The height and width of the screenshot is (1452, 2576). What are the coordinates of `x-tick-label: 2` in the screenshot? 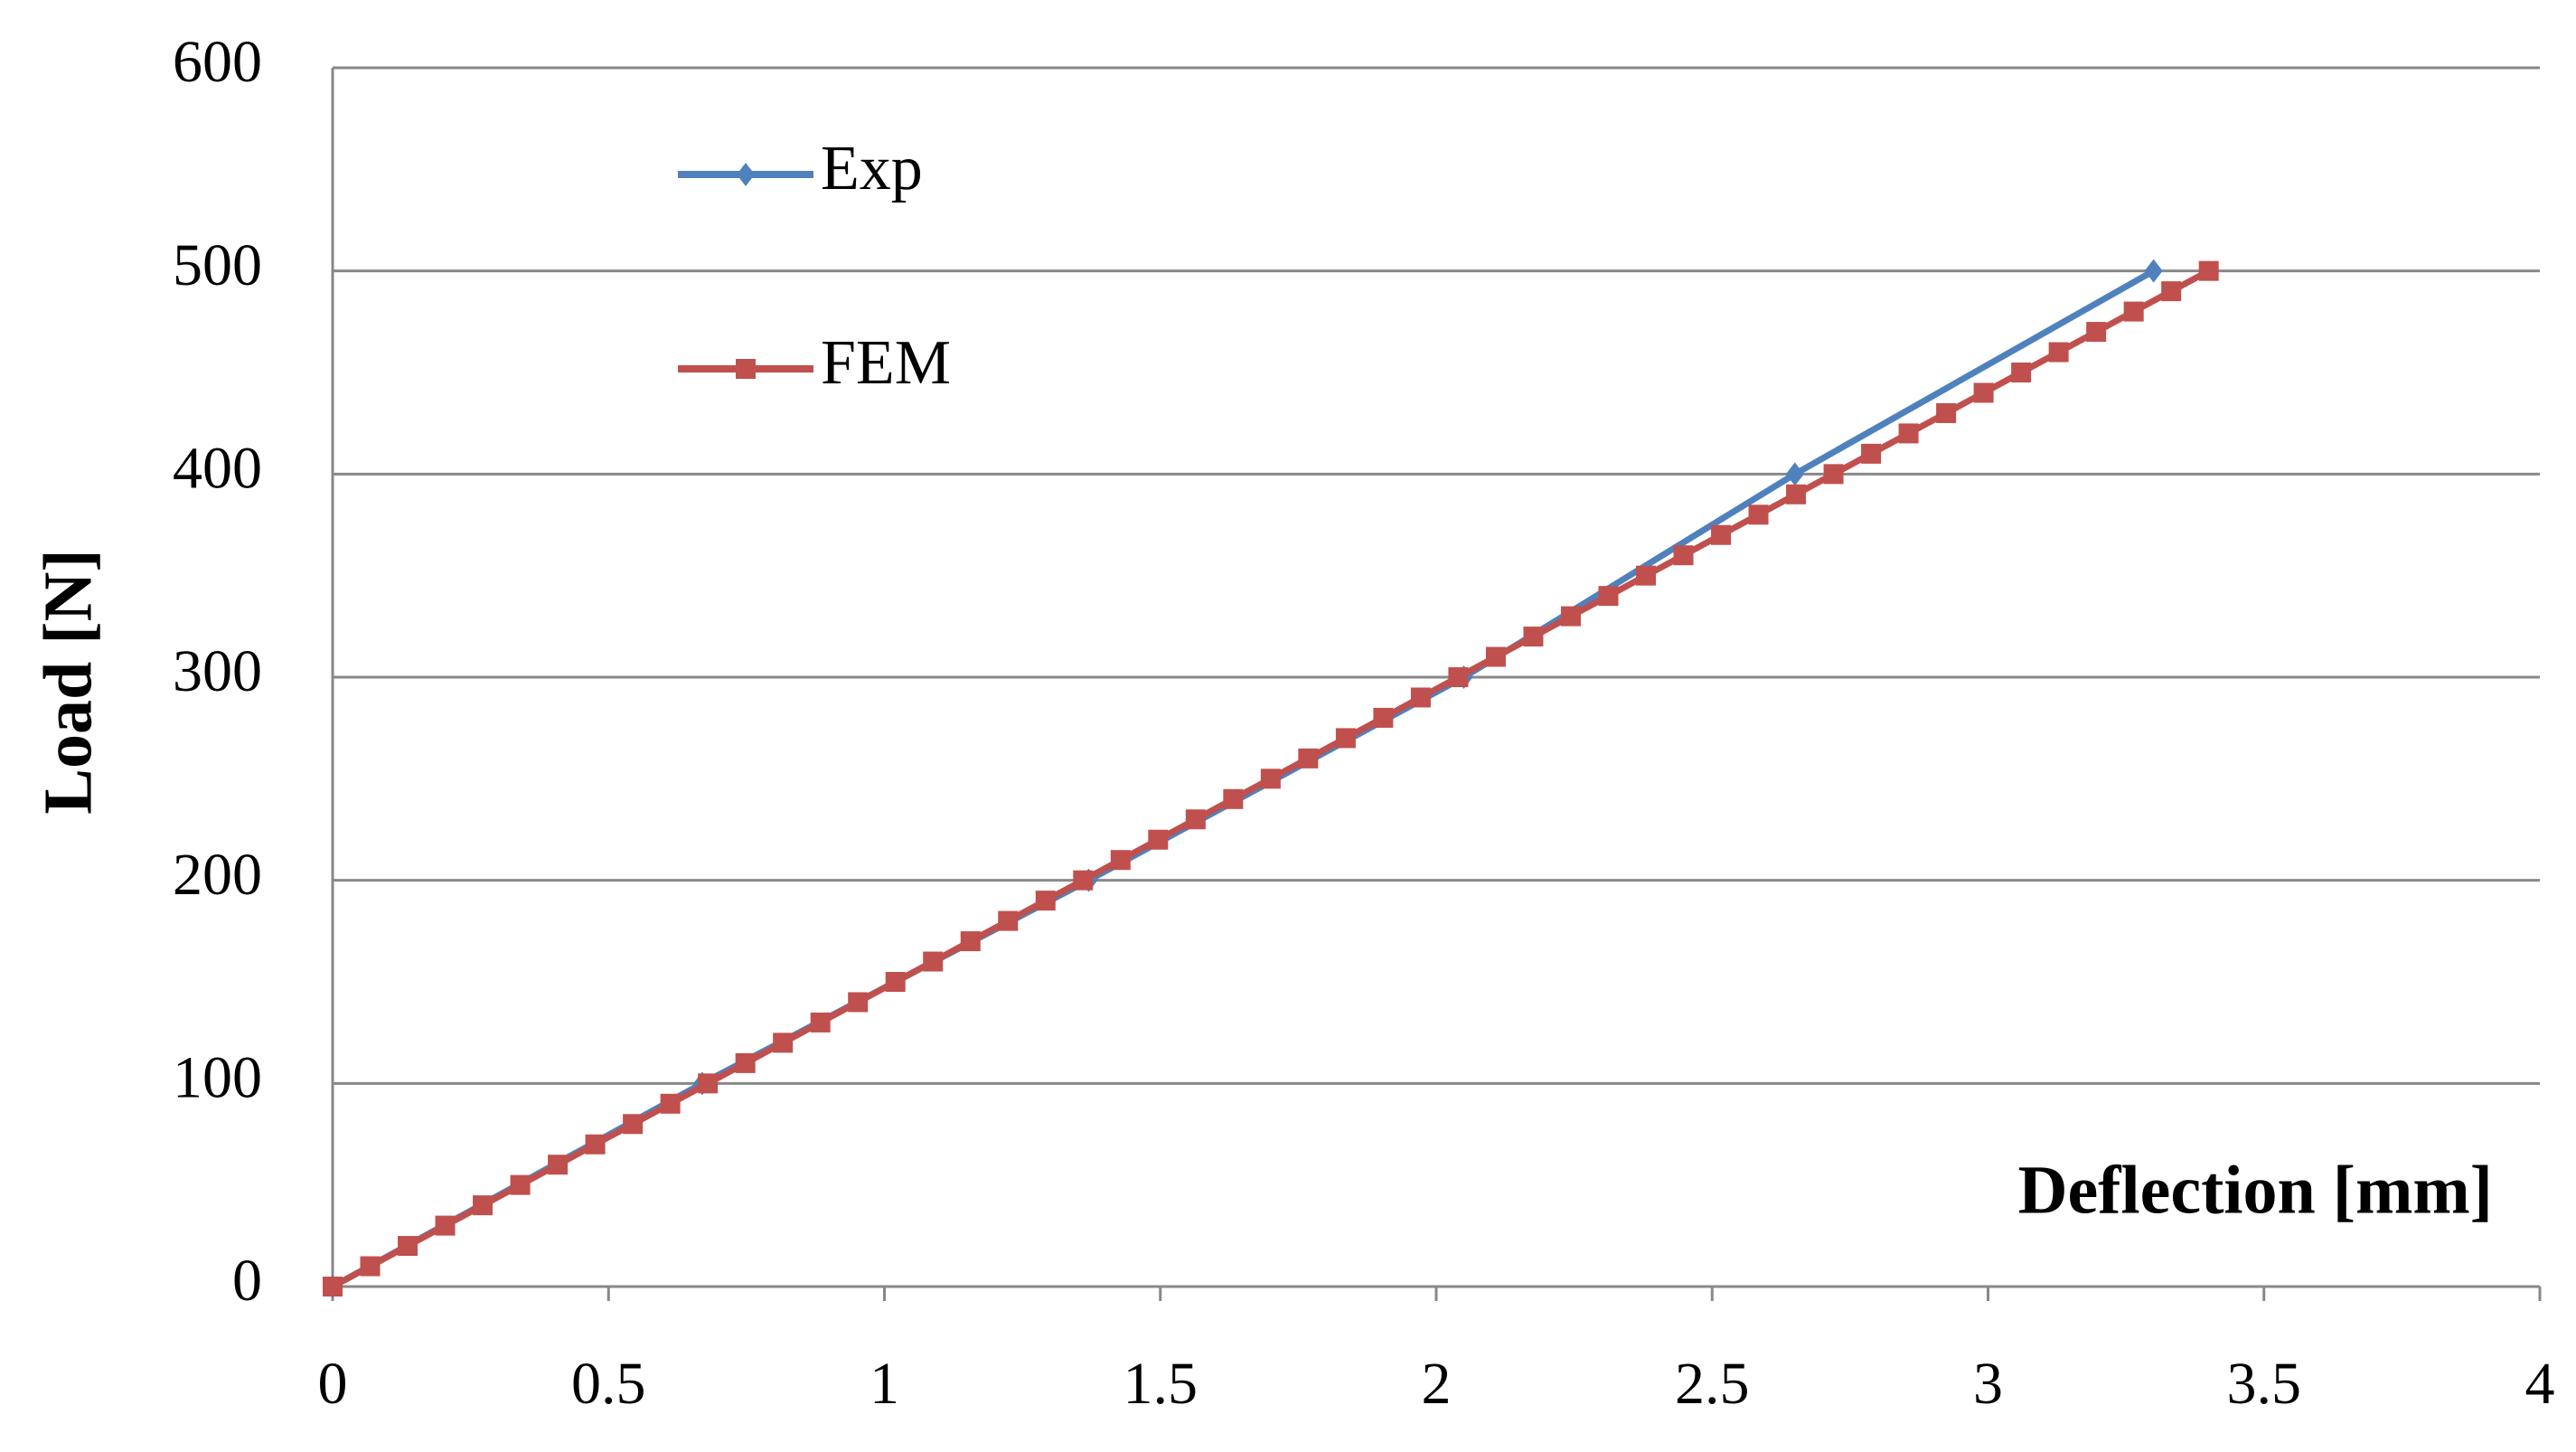 It's located at (1437, 1384).